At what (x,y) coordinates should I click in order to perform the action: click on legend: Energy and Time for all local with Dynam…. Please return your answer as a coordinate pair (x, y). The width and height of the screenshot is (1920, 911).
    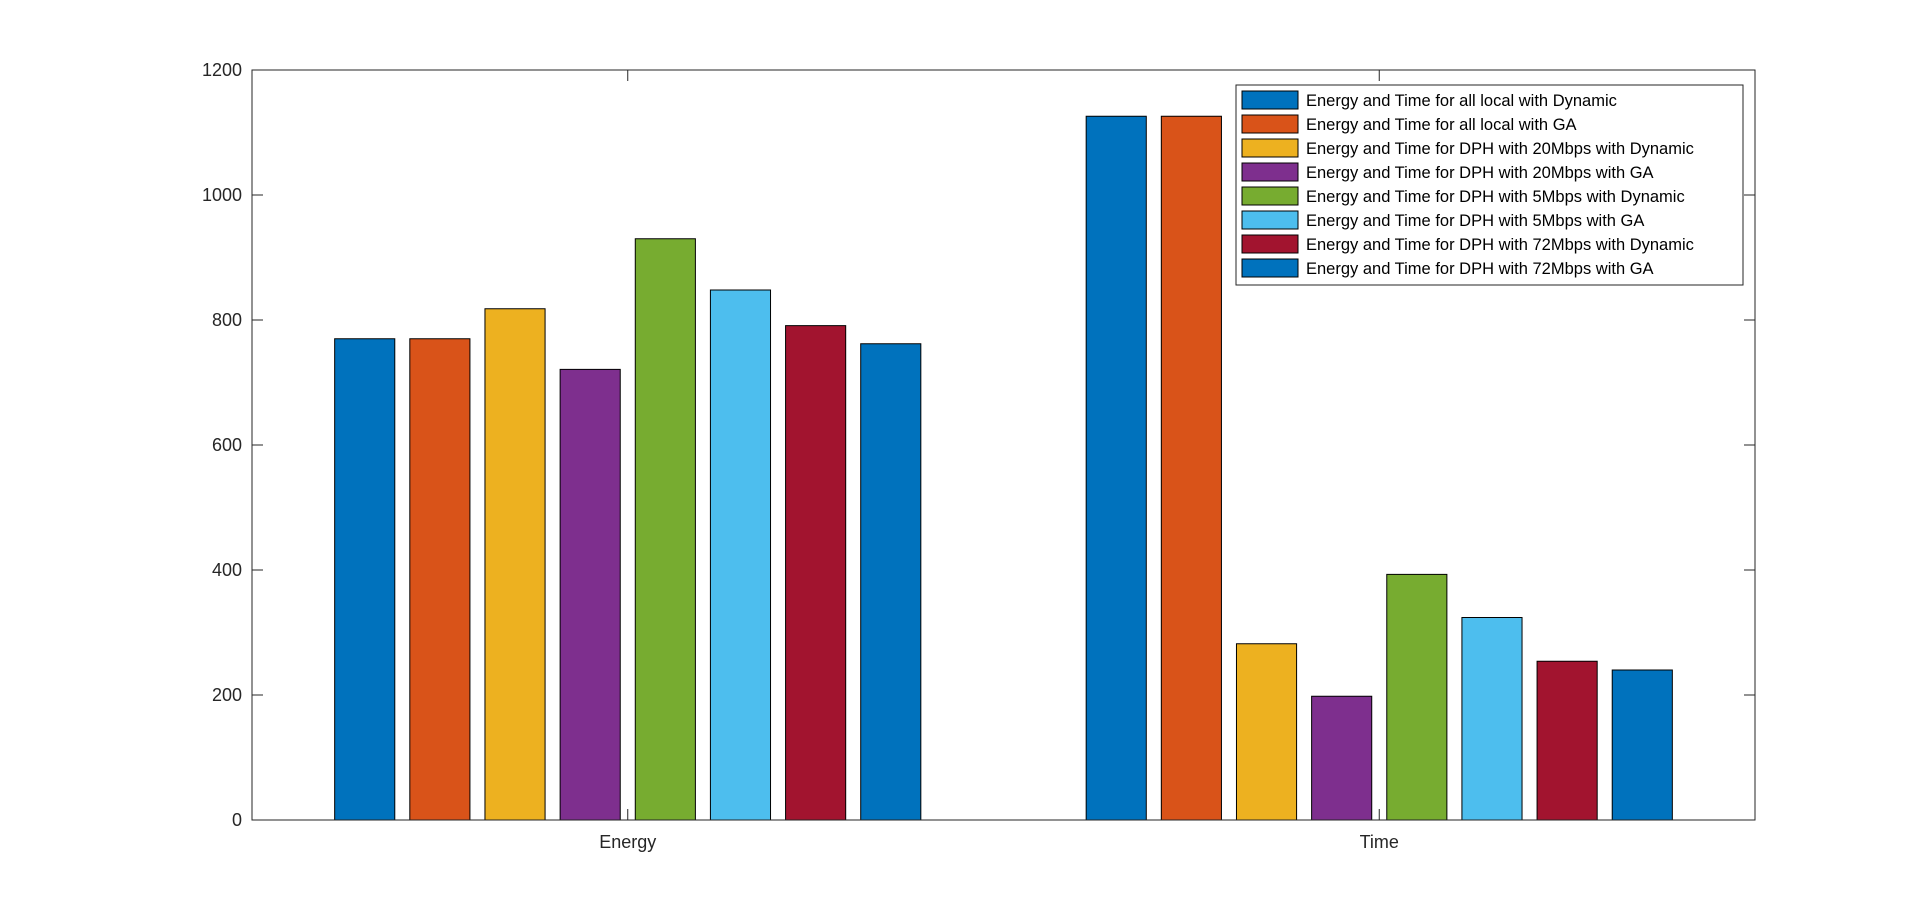
    Looking at the image, I should click on (1489, 185).